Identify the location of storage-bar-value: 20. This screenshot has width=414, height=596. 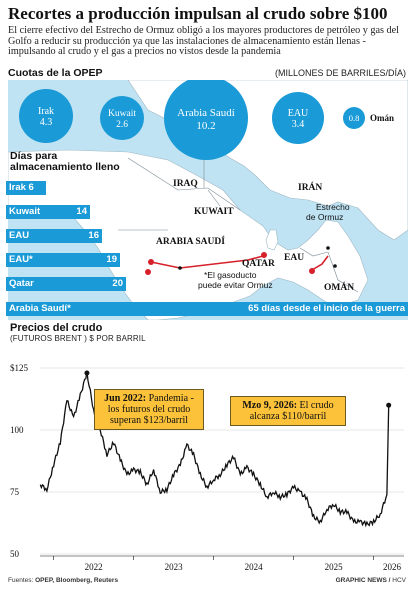
(117, 283).